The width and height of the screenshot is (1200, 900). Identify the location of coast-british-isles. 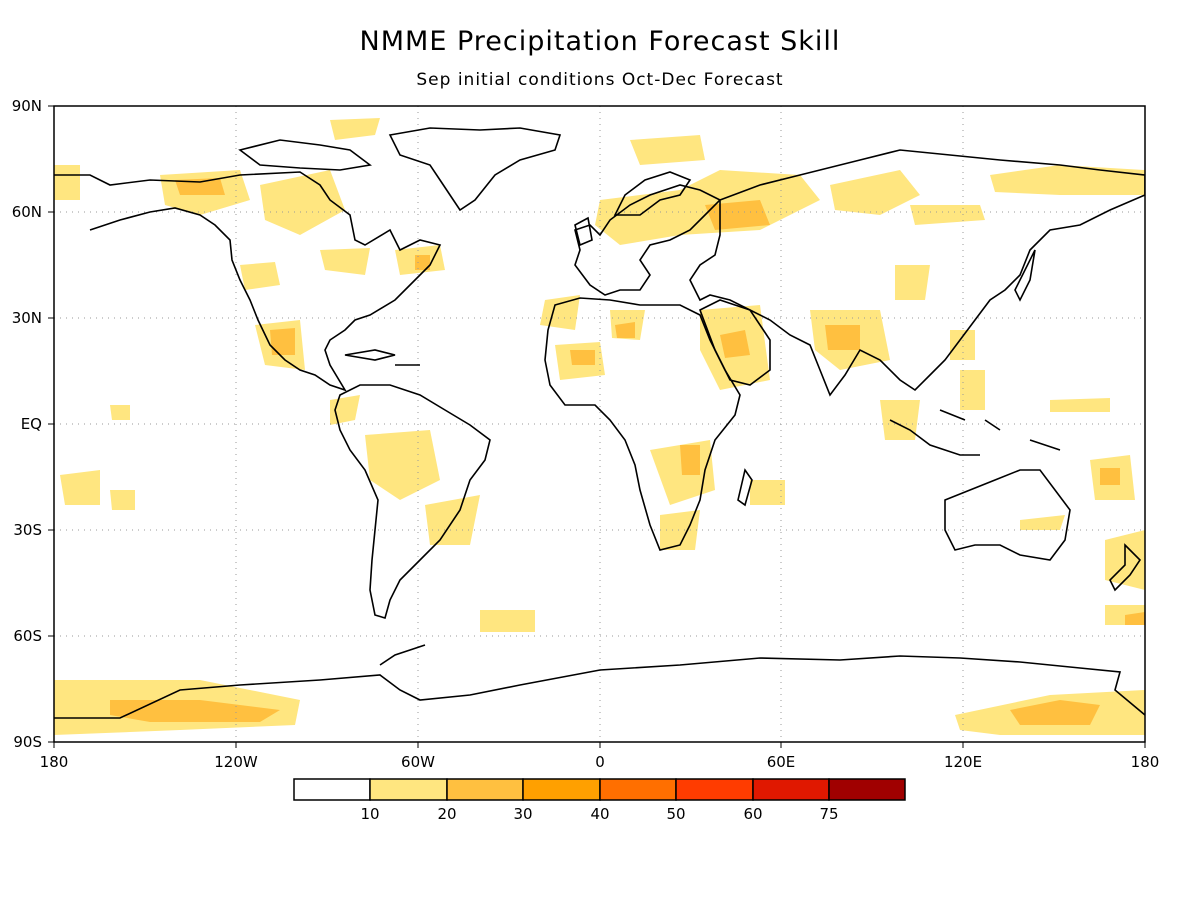
(583, 231).